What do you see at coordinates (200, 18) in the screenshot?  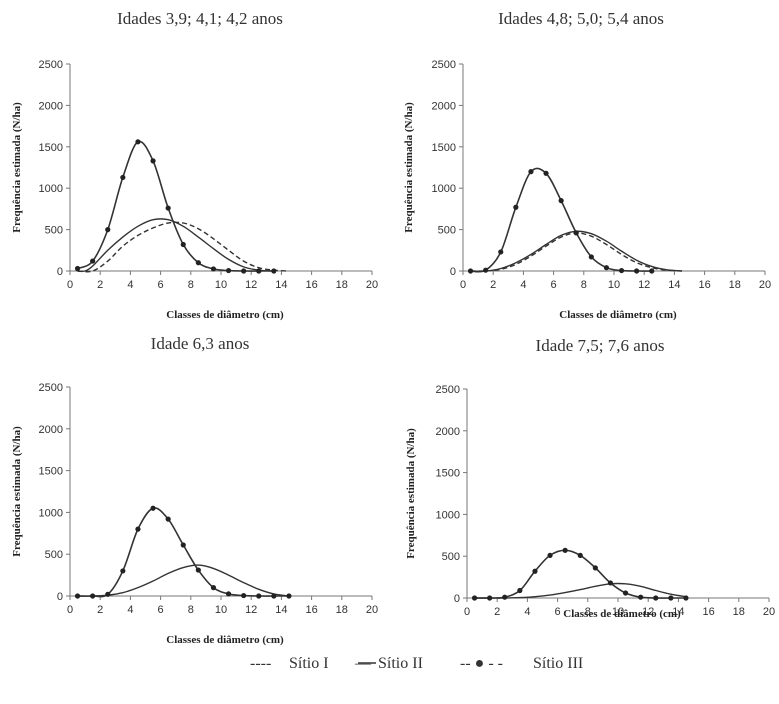 I see `chart-title: Idades 3,9; 4,1; 4,2 anos` at bounding box center [200, 18].